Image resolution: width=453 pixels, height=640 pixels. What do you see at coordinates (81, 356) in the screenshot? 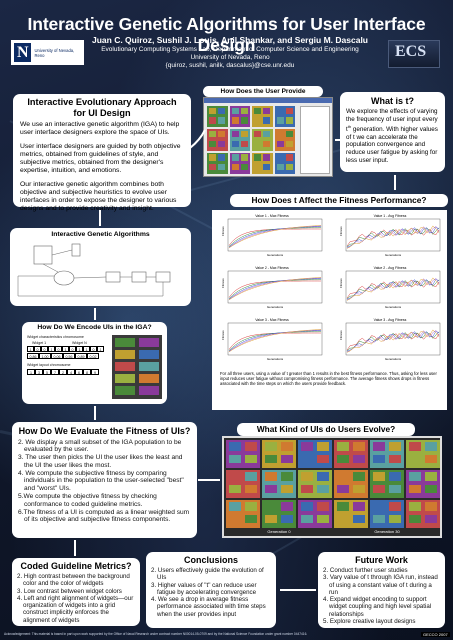
I see `chromosome-cell: 0.89` at bounding box center [81, 356].